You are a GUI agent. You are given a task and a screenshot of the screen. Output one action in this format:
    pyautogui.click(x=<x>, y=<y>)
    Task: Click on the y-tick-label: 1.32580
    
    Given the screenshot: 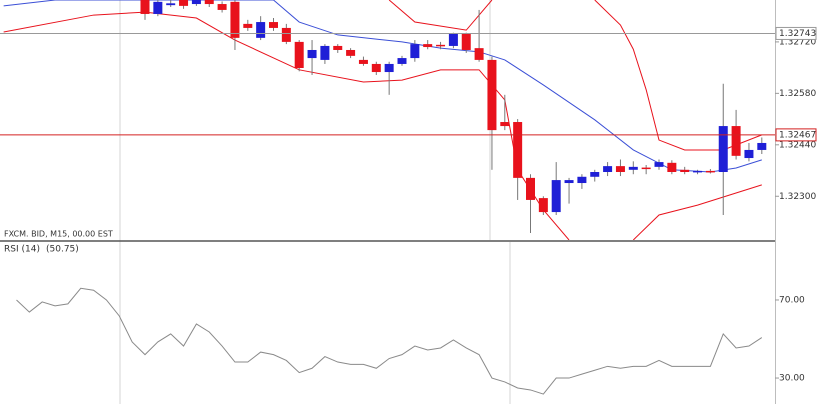 What is the action you would take?
    pyautogui.click(x=797, y=94)
    